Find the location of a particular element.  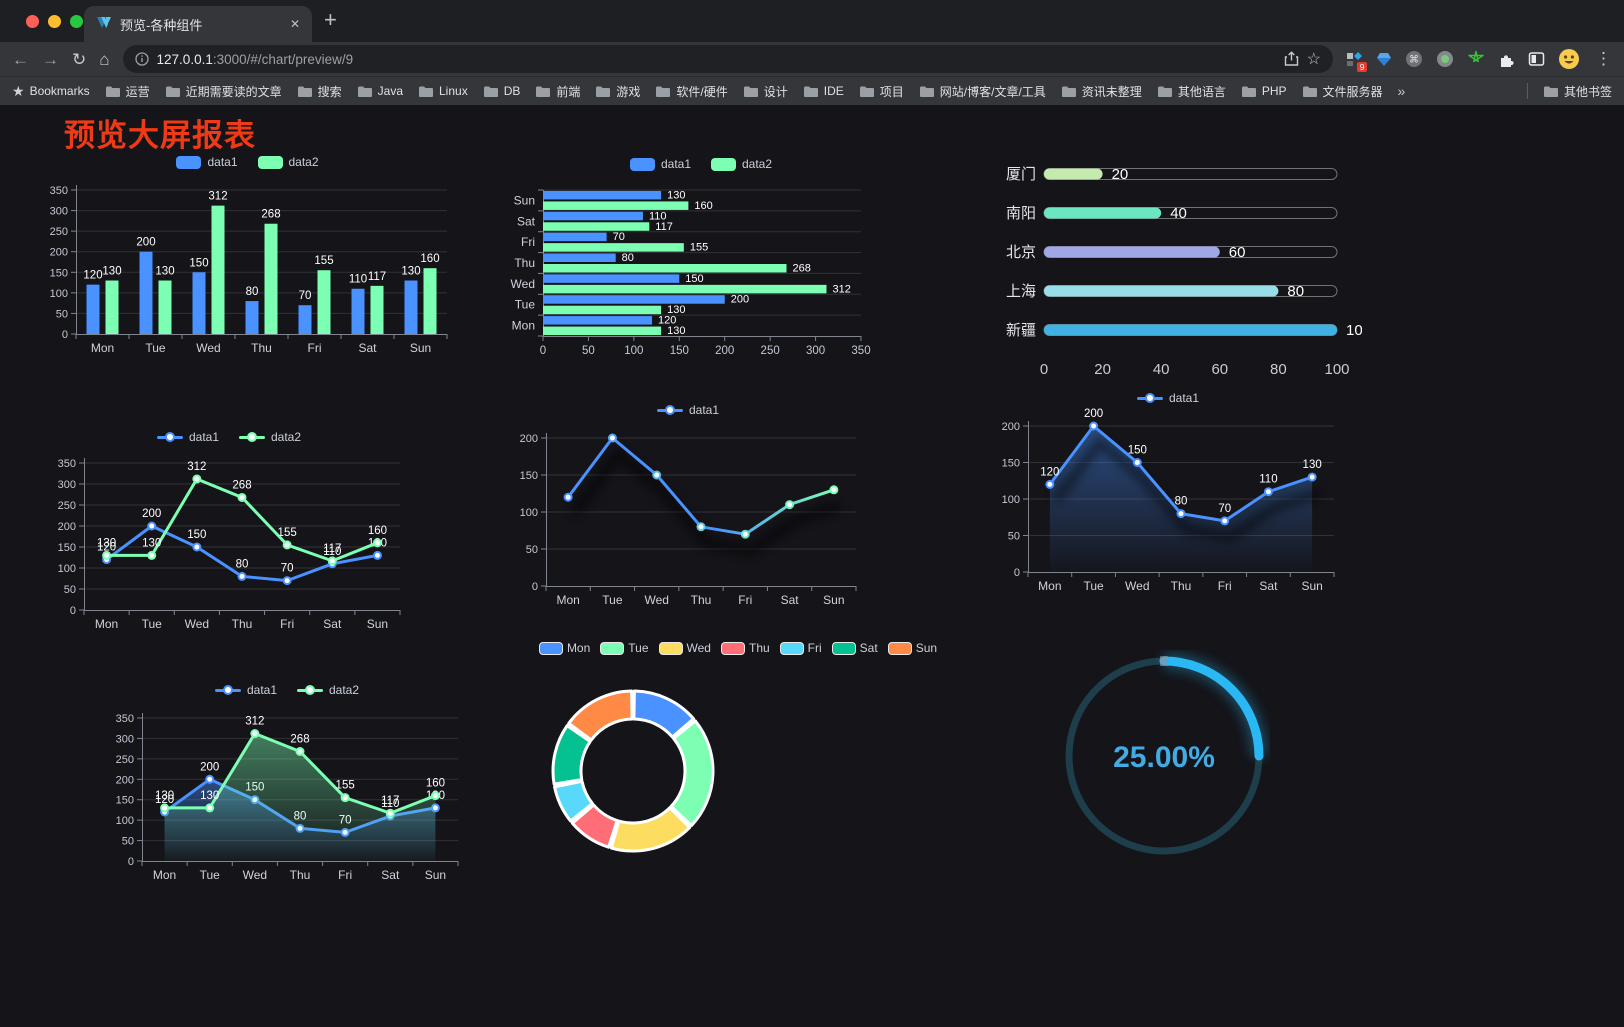

bookmark-folder: 文件服务器 is located at coordinates (1342, 91).